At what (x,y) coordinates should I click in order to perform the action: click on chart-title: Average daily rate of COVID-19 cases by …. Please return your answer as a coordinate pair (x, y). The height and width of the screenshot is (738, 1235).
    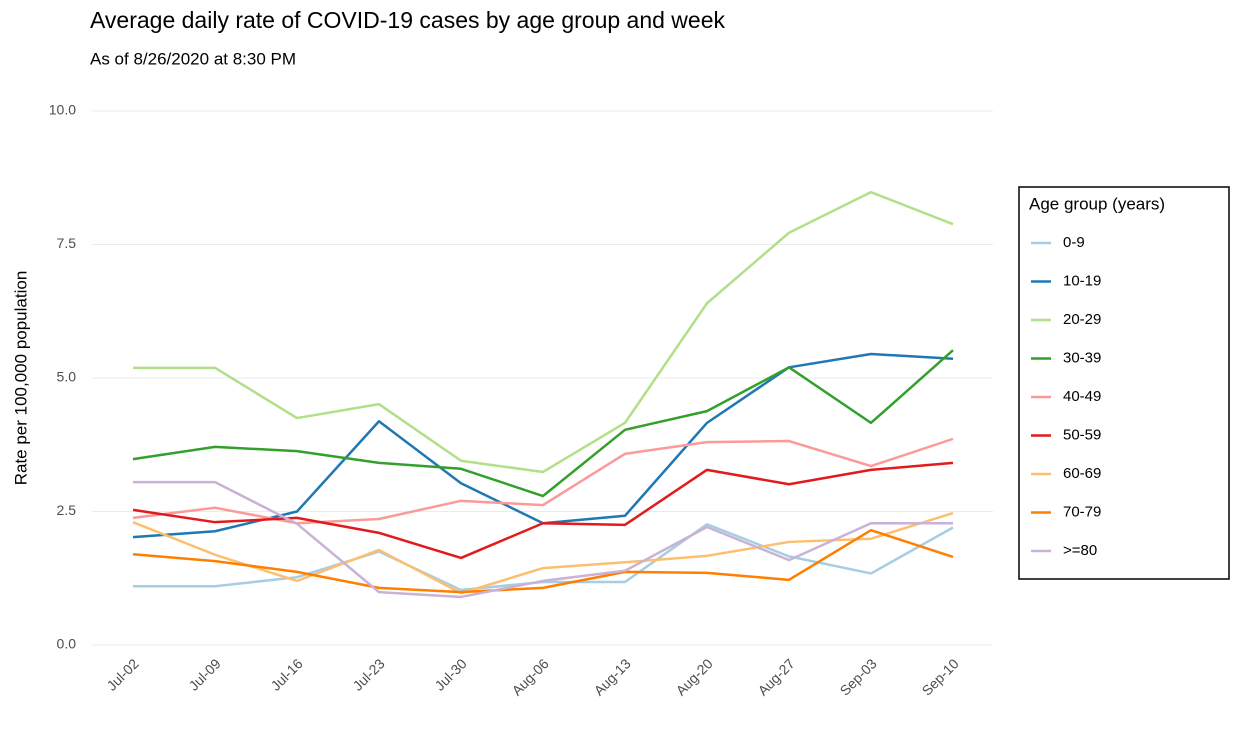
    Looking at the image, I should click on (407, 20).